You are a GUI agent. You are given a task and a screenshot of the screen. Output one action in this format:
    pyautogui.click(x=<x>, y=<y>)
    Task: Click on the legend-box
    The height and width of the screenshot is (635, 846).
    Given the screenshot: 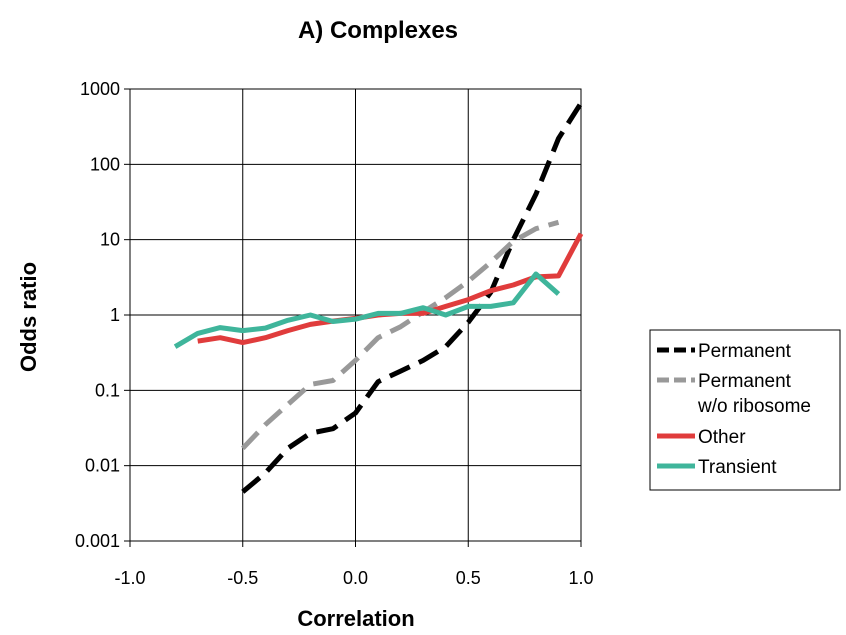 What is the action you would take?
    pyautogui.click(x=745, y=410)
    